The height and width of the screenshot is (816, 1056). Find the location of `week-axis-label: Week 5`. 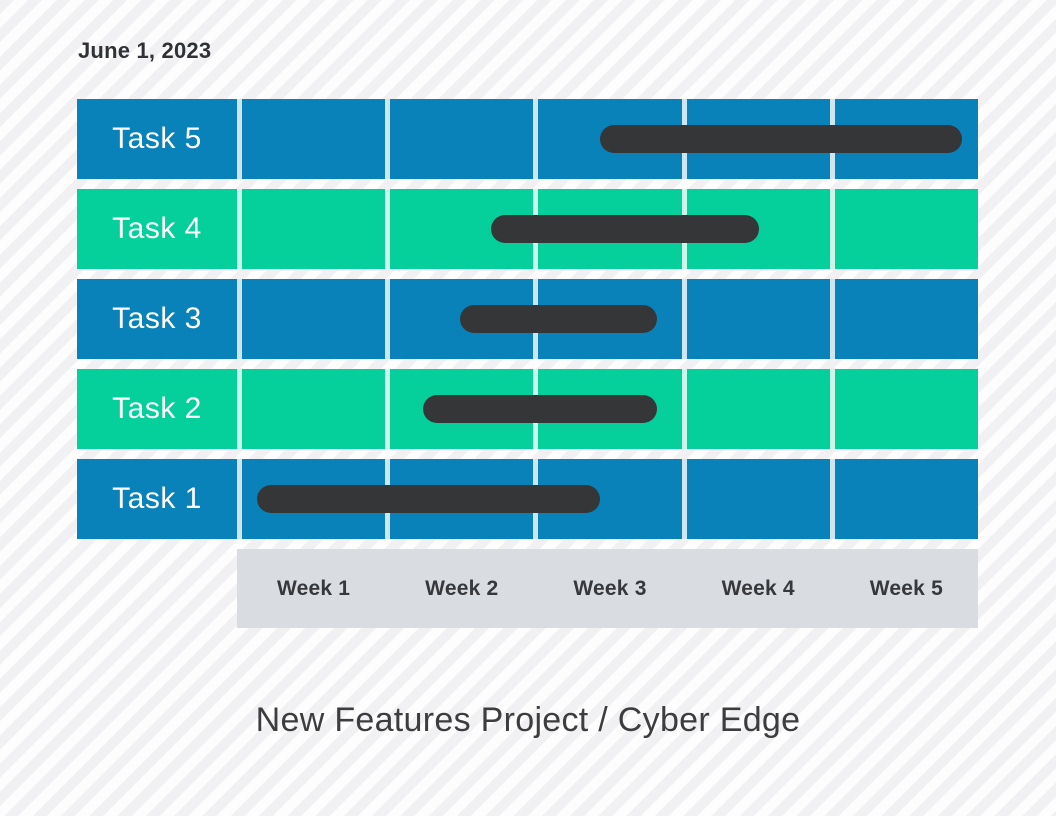

week-axis-label: Week 5 is located at coordinates (906, 588).